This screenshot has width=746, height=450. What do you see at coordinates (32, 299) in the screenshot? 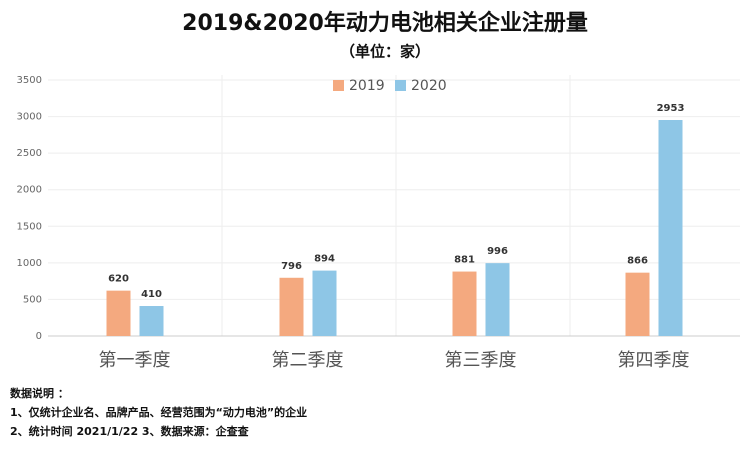
I see `y-tick-label: 500` at bounding box center [32, 299].